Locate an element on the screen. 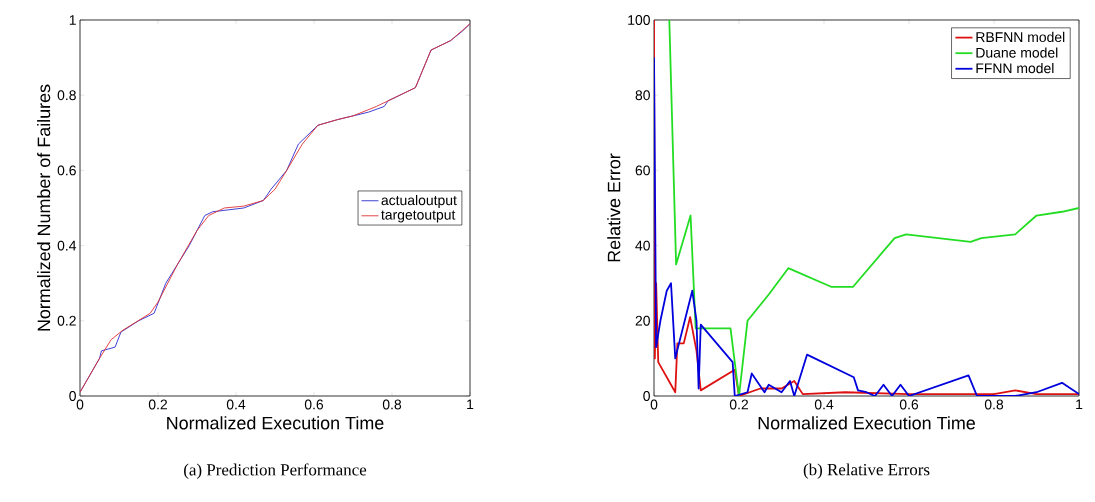 The width and height of the screenshot is (1095, 502). text: (a) Prediction Performance is located at coordinates (275, 471).